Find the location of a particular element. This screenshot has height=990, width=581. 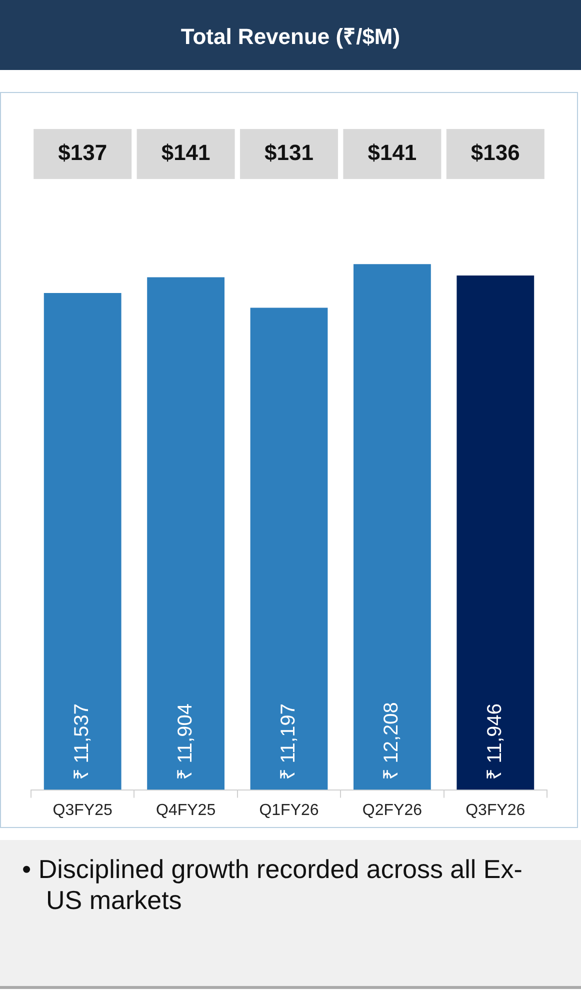

chart-title: Total Revenue (₹/$M) is located at coordinates (290, 35).